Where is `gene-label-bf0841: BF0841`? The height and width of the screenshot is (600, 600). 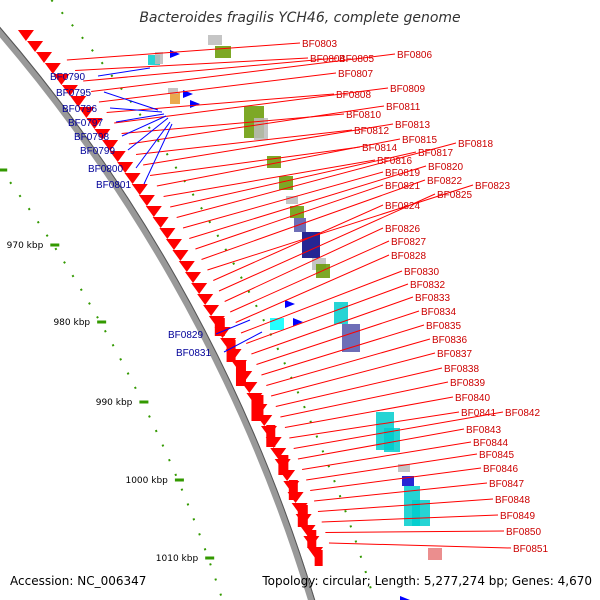 gene-label-bf0841: BF0841 is located at coordinates (478, 413).